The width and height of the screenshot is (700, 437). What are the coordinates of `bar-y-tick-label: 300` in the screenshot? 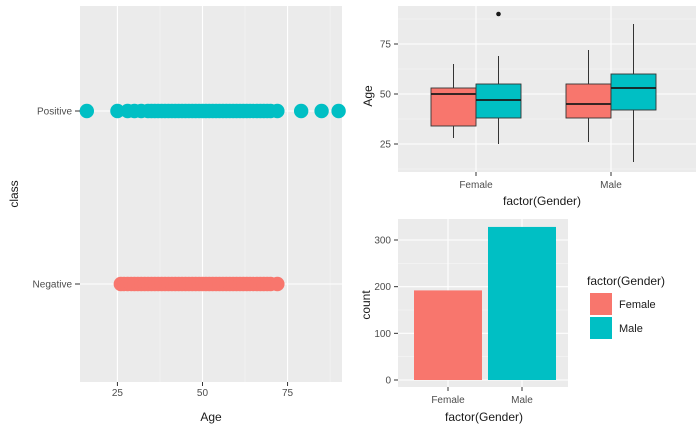 It's located at (382, 241).